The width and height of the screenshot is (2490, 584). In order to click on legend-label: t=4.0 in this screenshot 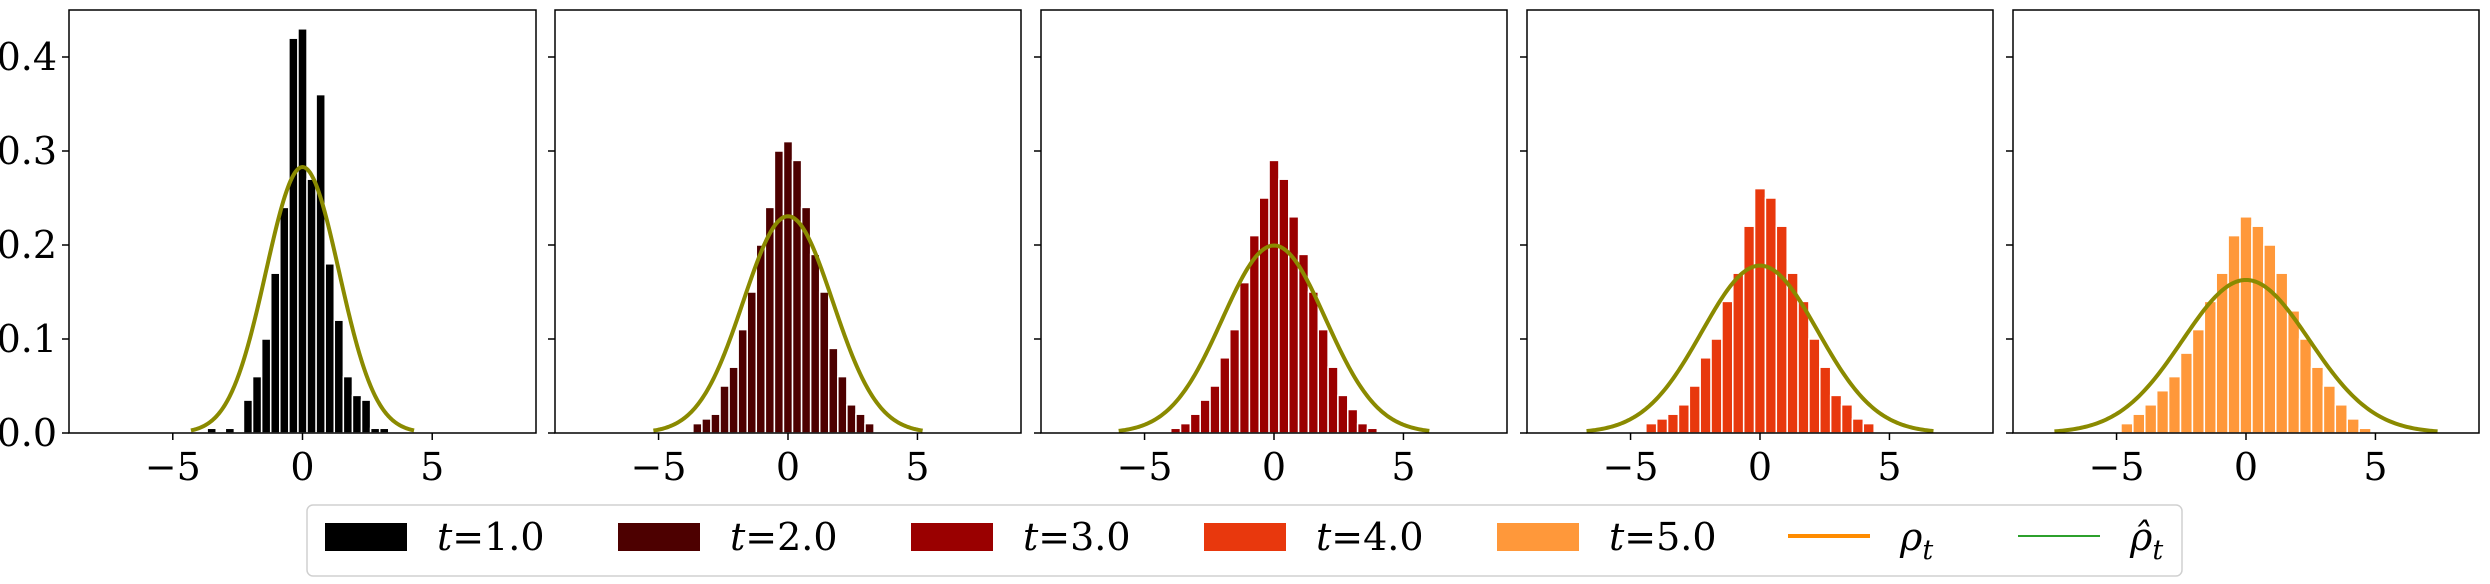, I will do `click(1370, 537)`.